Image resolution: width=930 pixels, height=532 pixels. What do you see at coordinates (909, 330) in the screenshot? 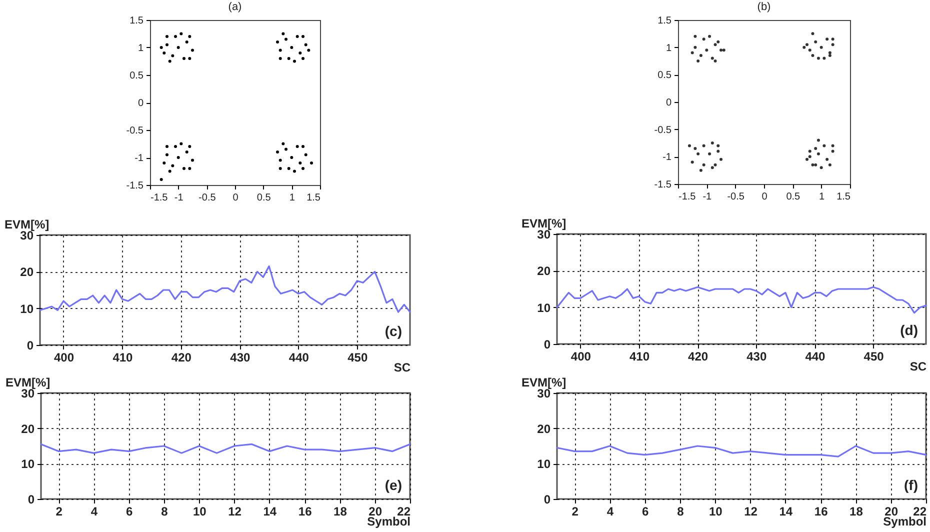
I see `annotation: (d)` at bounding box center [909, 330].